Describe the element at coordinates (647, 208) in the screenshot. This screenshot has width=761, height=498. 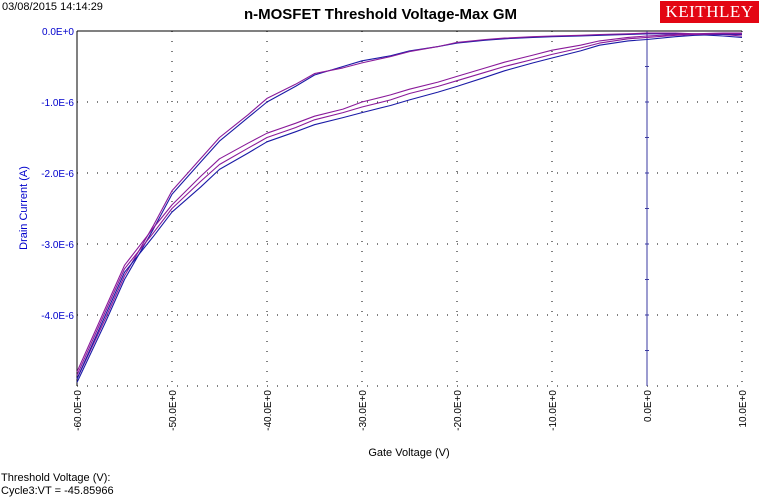
I see `cursor-layer` at that location.